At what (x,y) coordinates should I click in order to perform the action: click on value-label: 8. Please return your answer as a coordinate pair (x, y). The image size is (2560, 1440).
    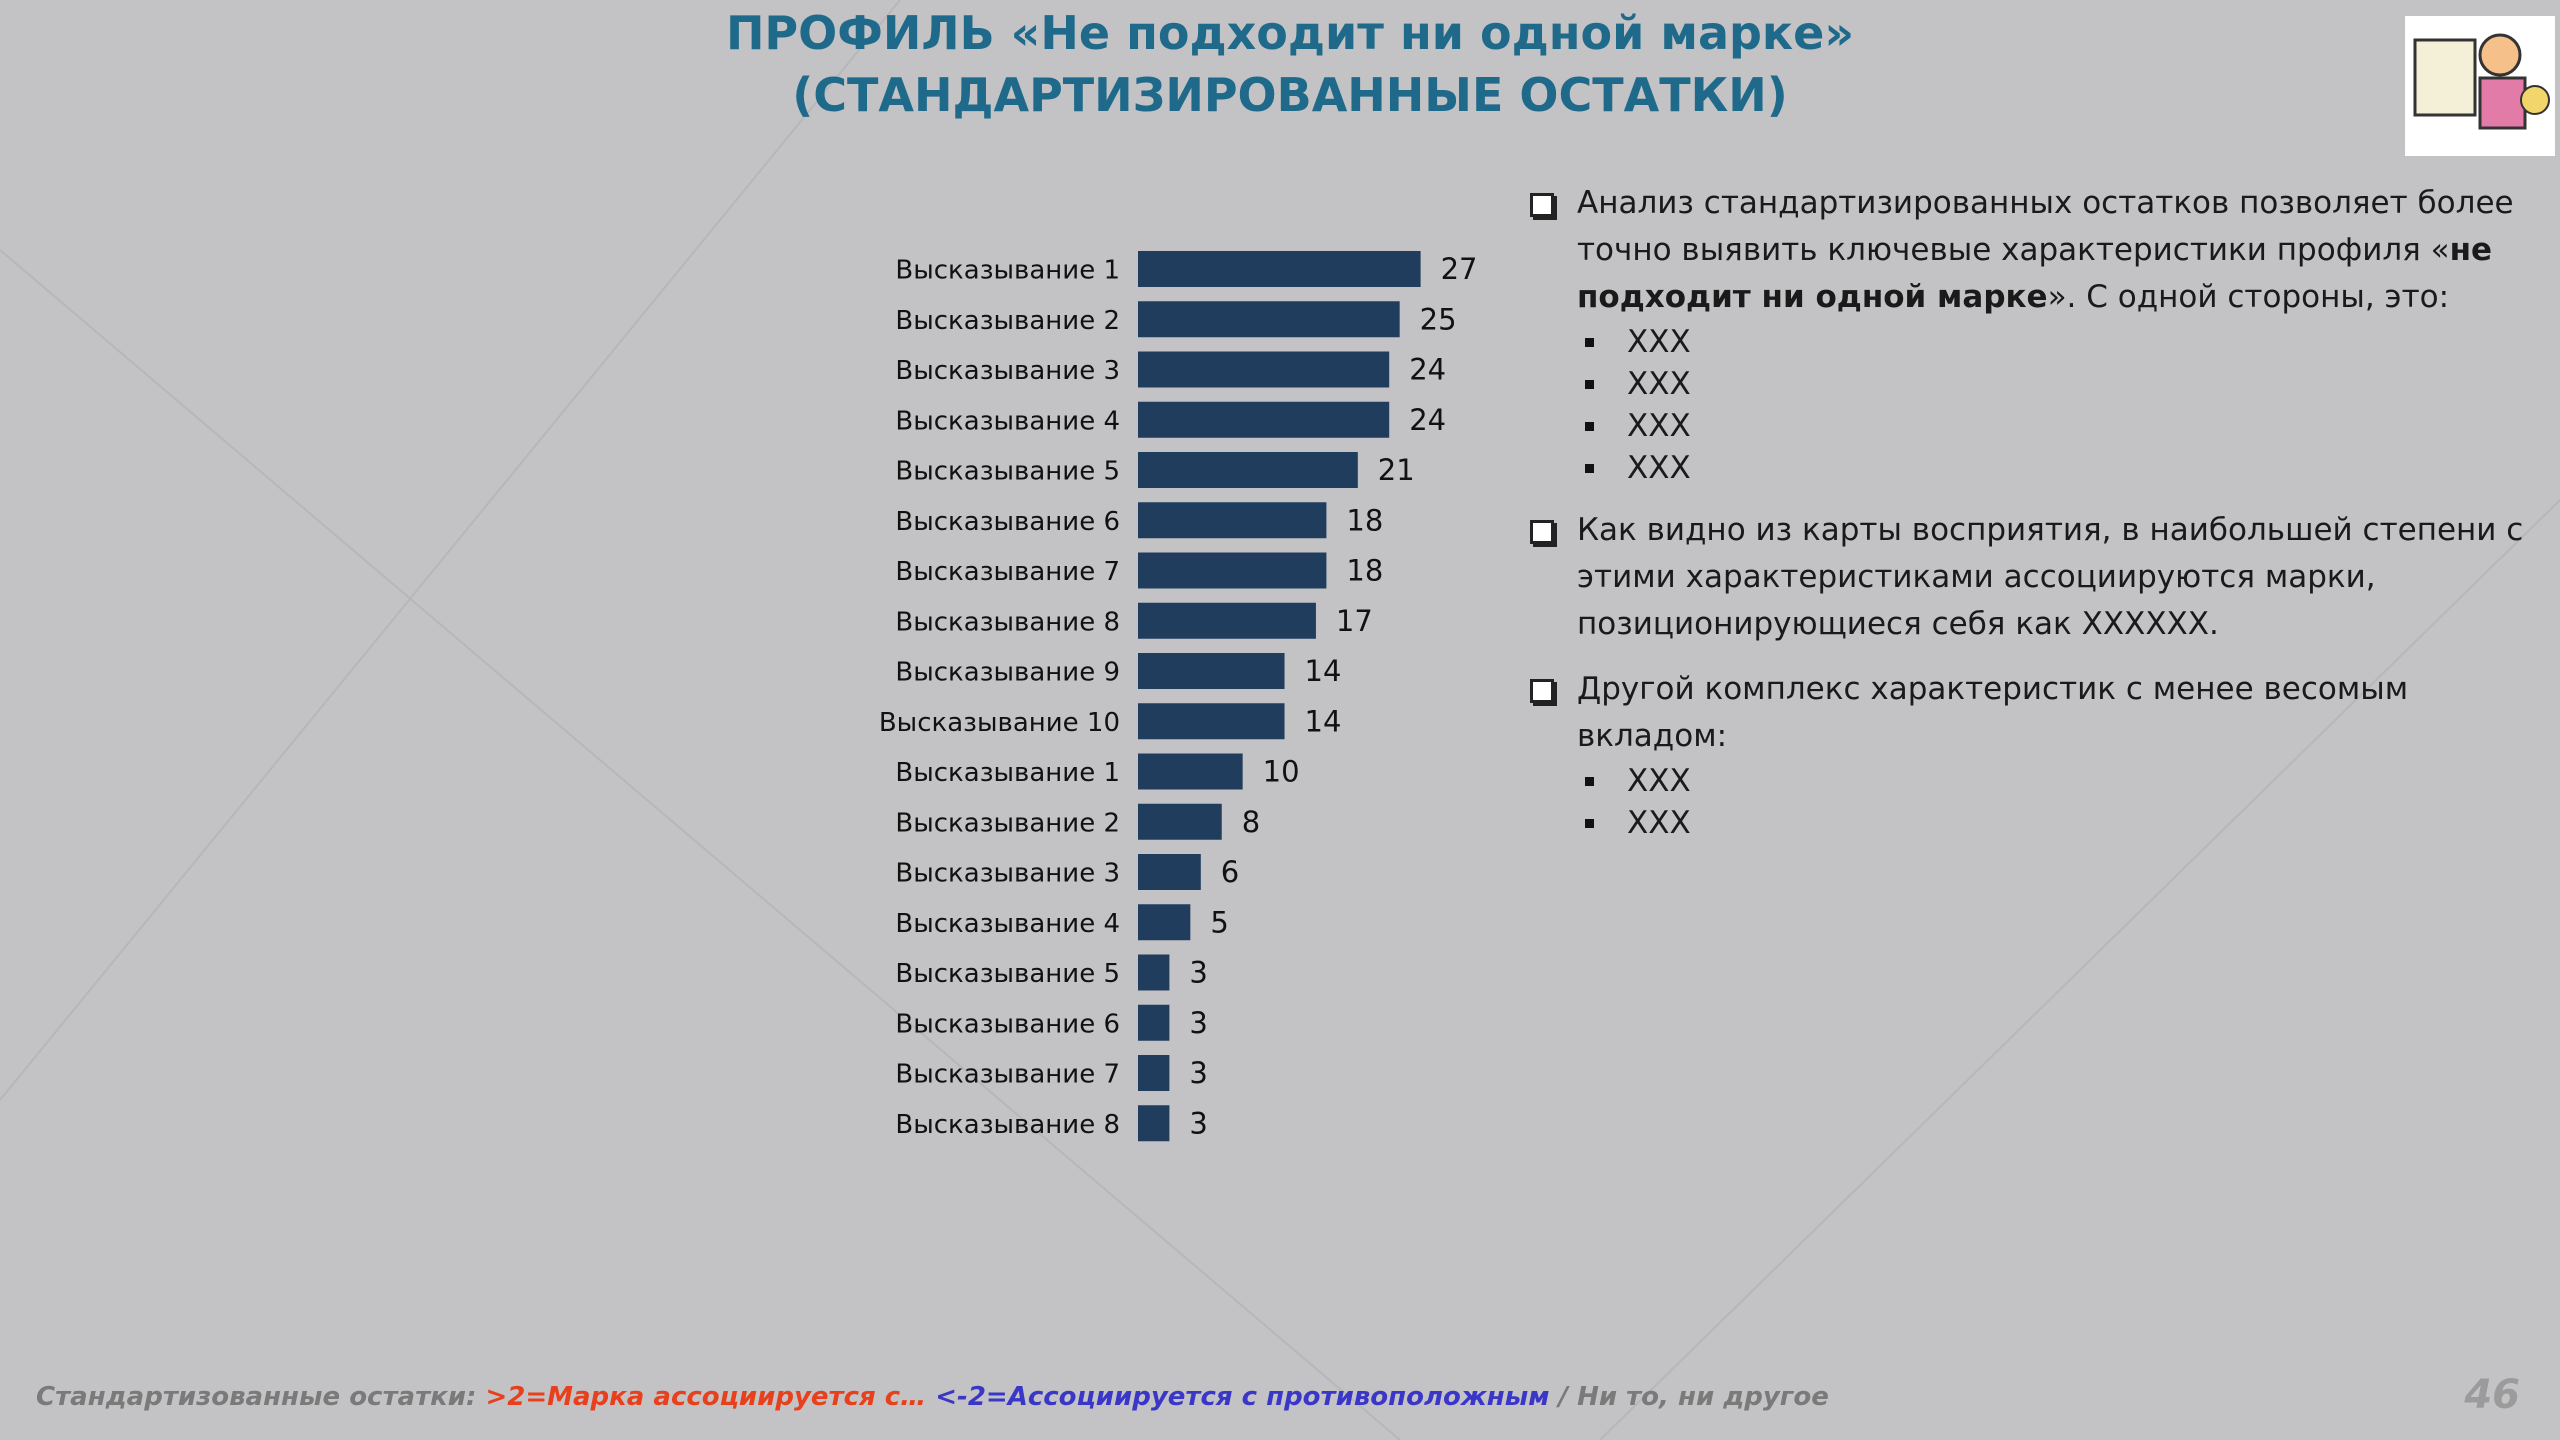
    Looking at the image, I should click on (1251, 822).